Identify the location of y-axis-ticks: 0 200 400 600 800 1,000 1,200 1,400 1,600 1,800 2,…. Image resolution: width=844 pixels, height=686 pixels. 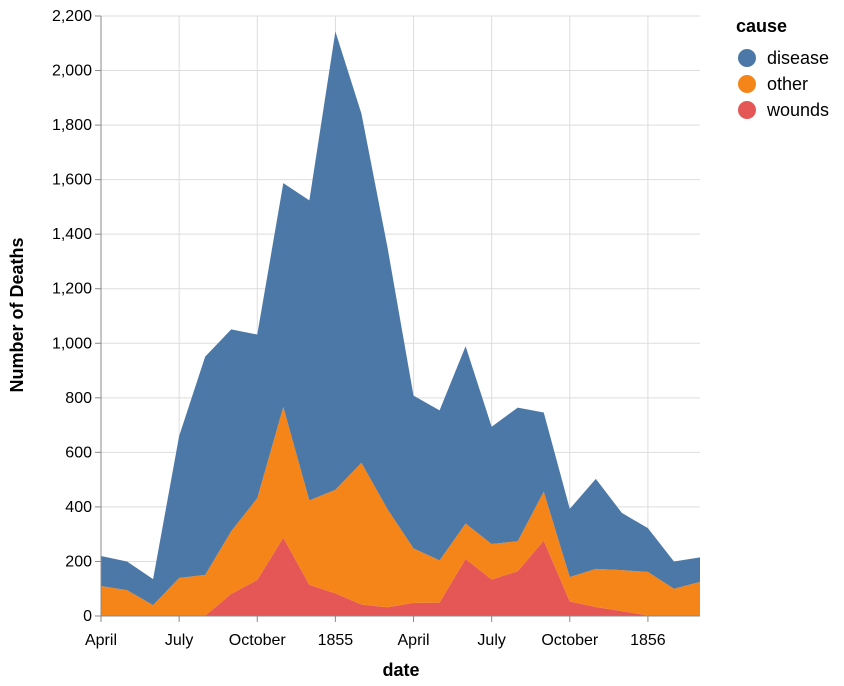
(76, 316).